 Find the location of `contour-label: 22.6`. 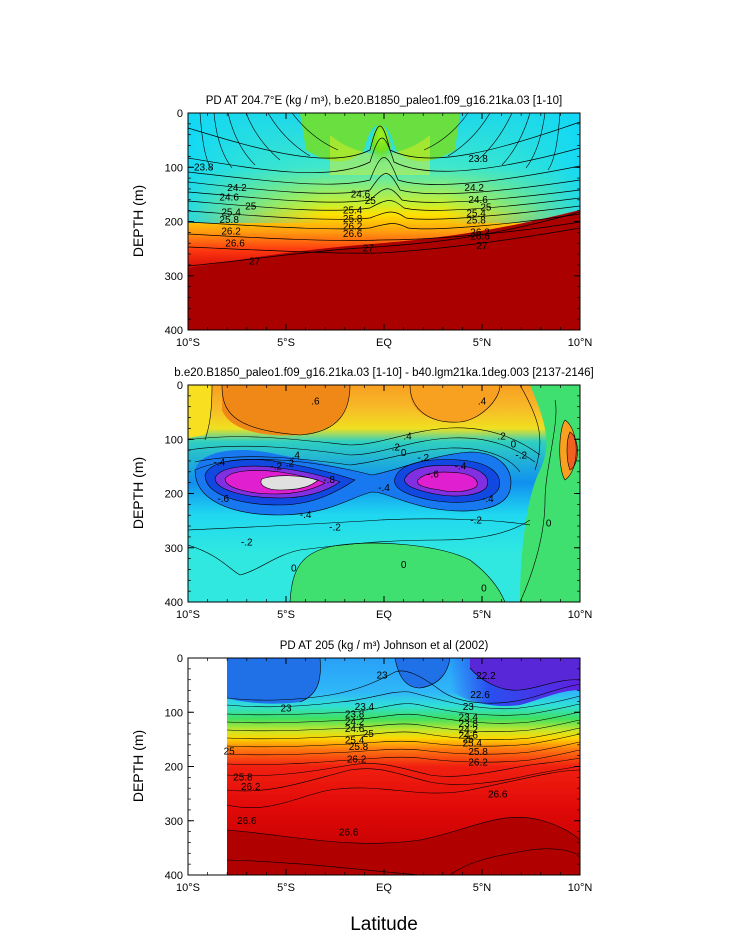

contour-label: 22.6 is located at coordinates (480, 695).